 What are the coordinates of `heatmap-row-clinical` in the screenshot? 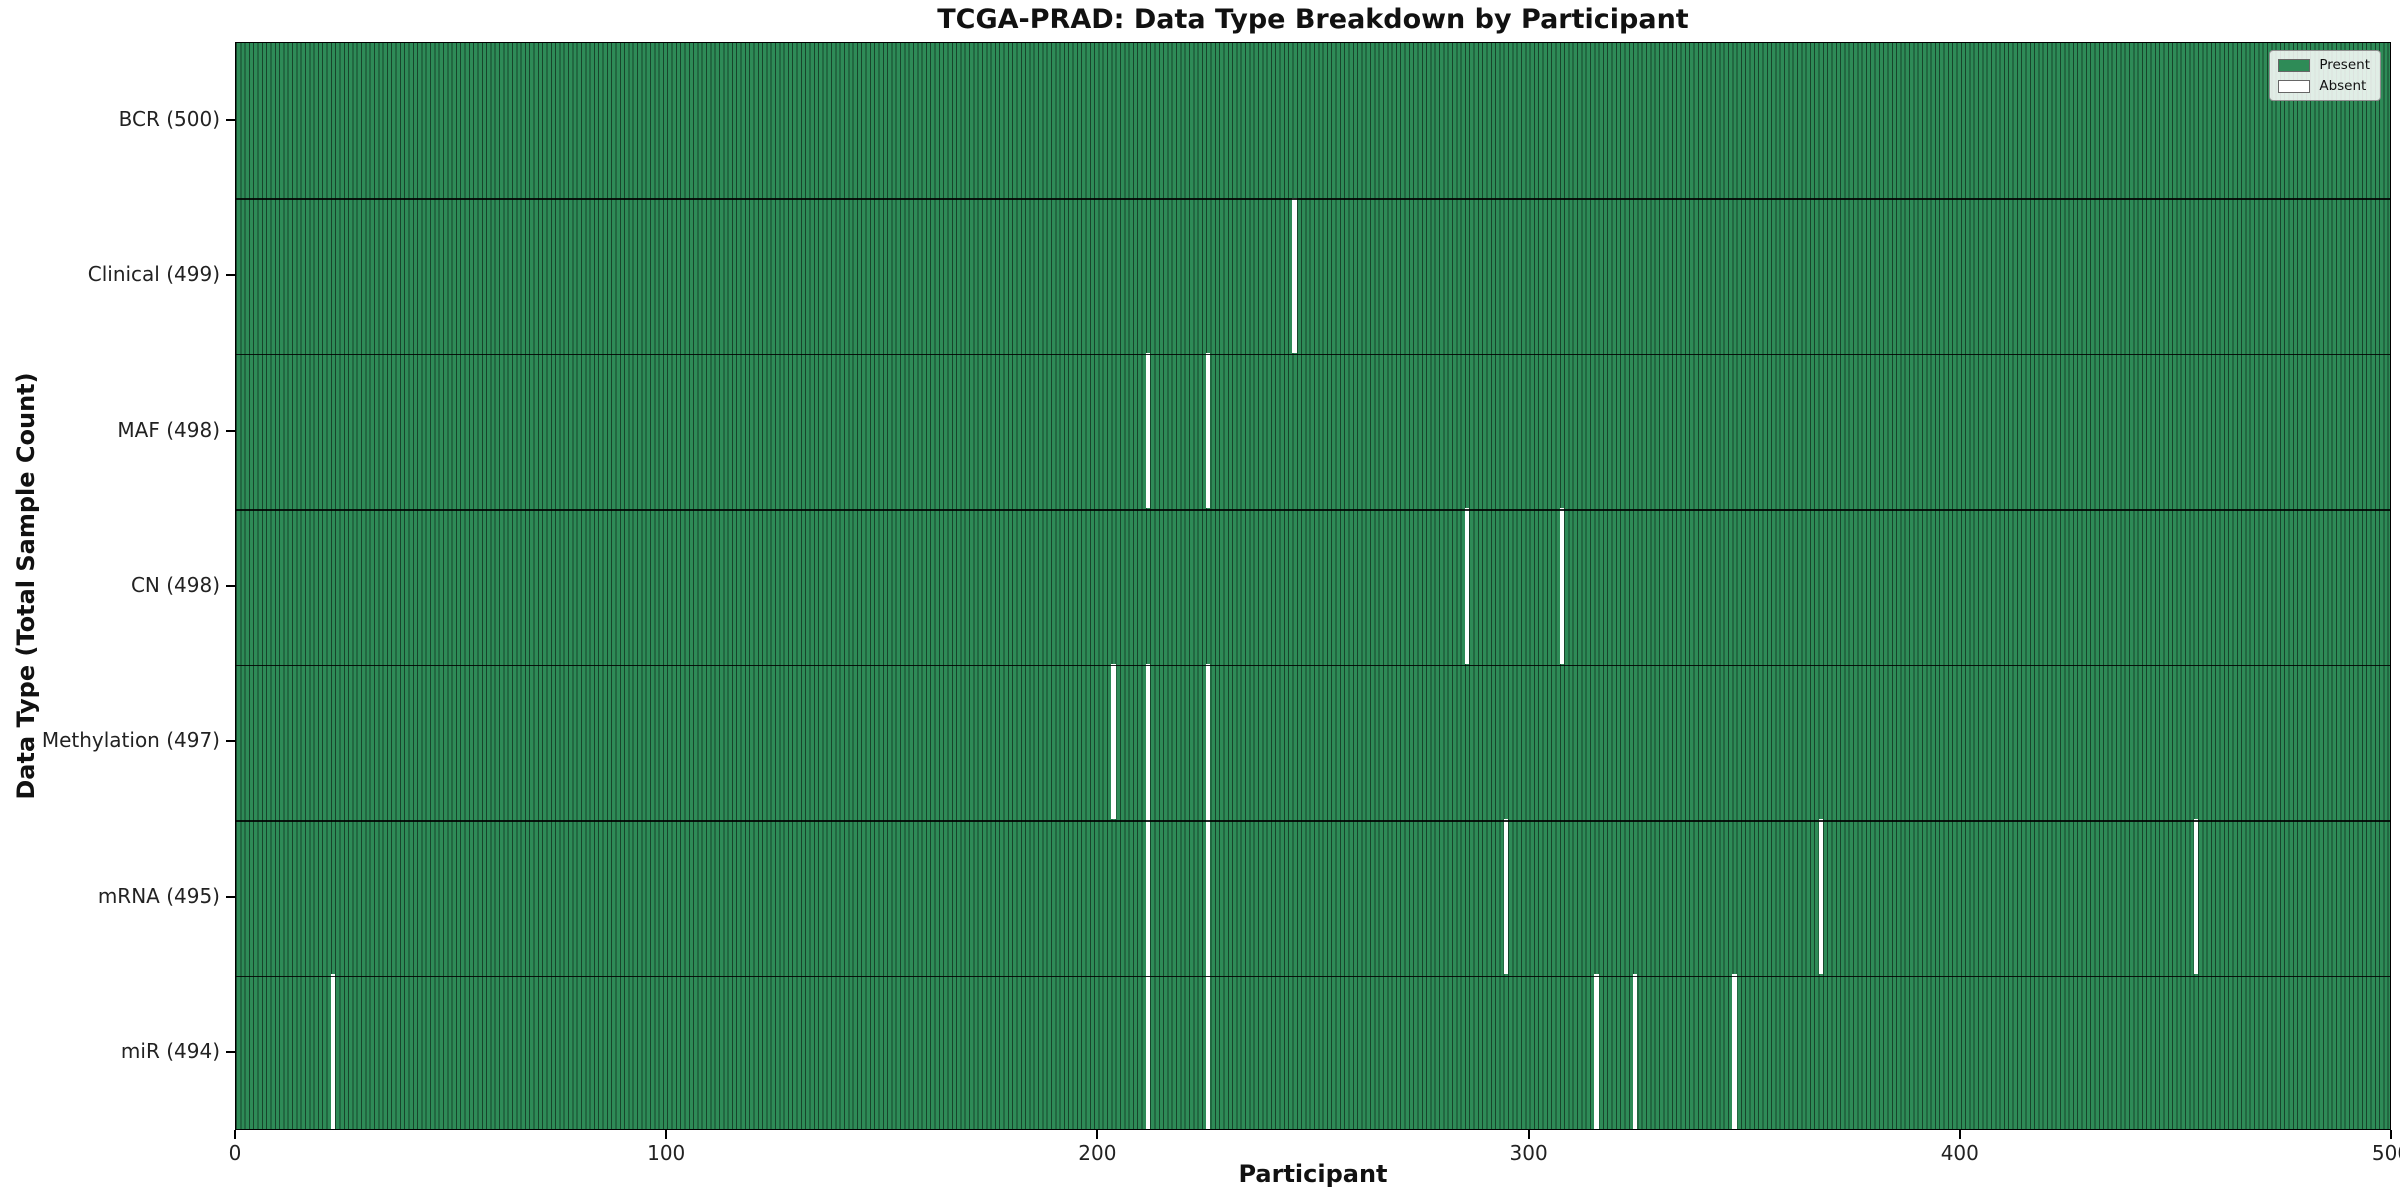 It's located at (1313, 276).